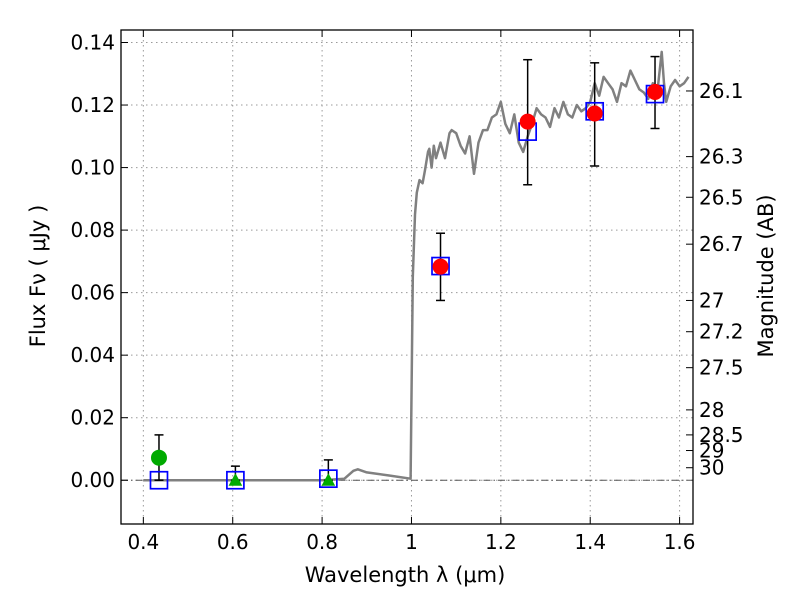  What do you see at coordinates (721, 332) in the screenshot?
I see `right-tick-label: 27.2` at bounding box center [721, 332].